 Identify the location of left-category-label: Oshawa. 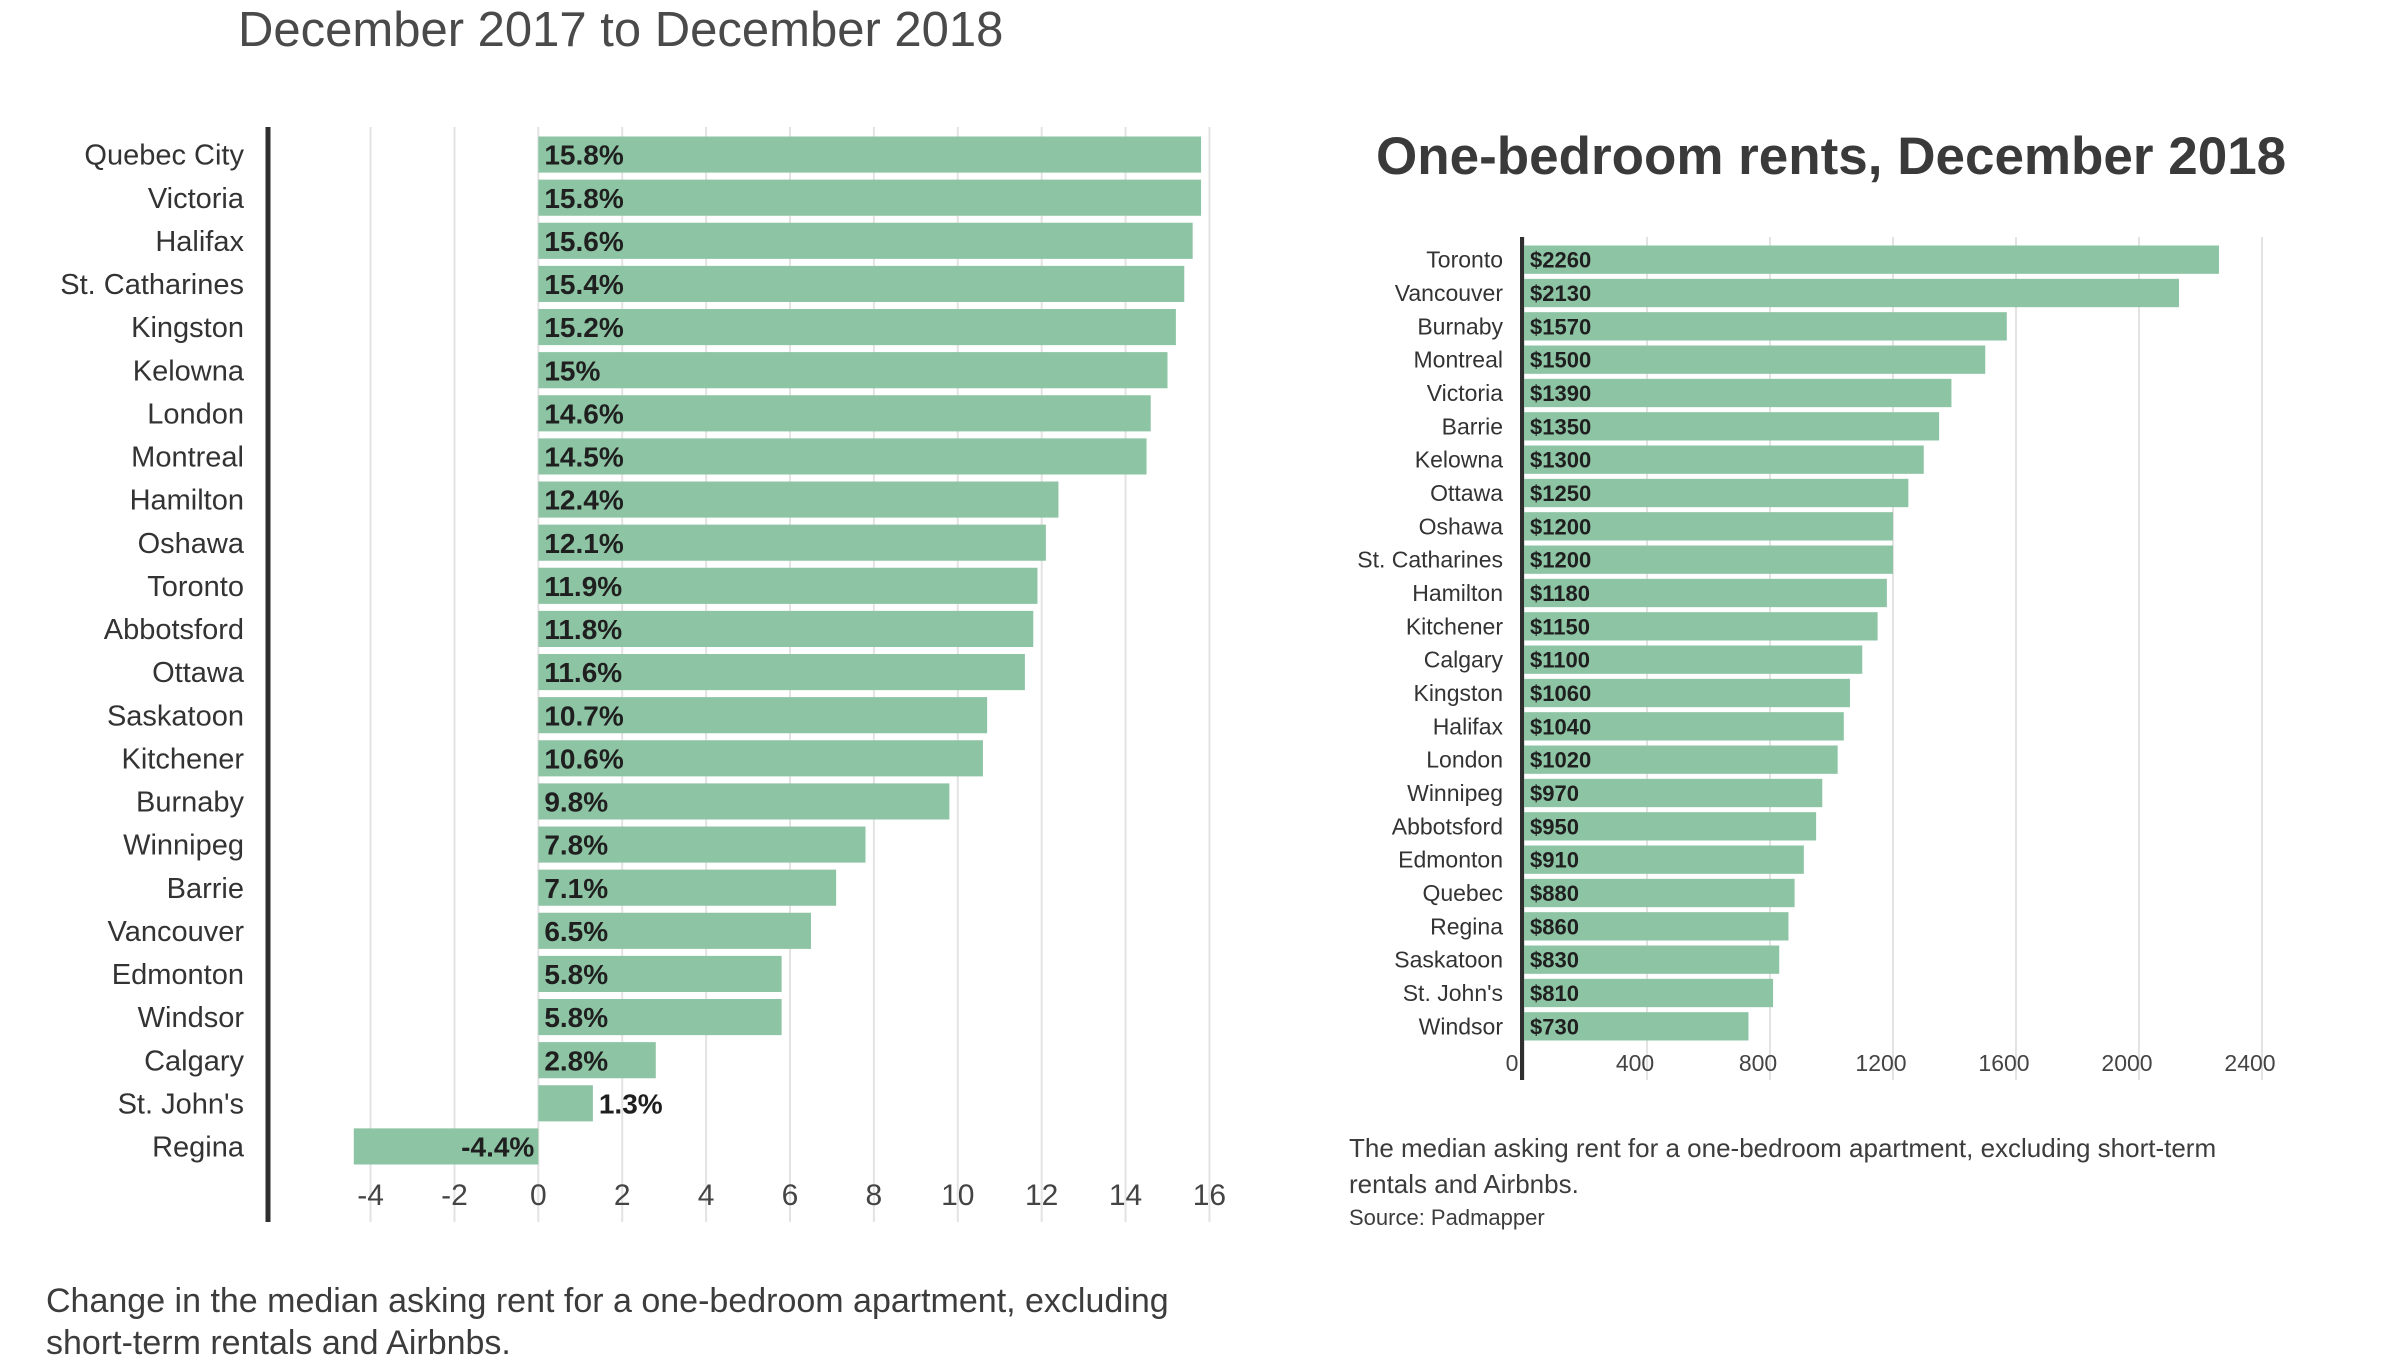
(191, 544).